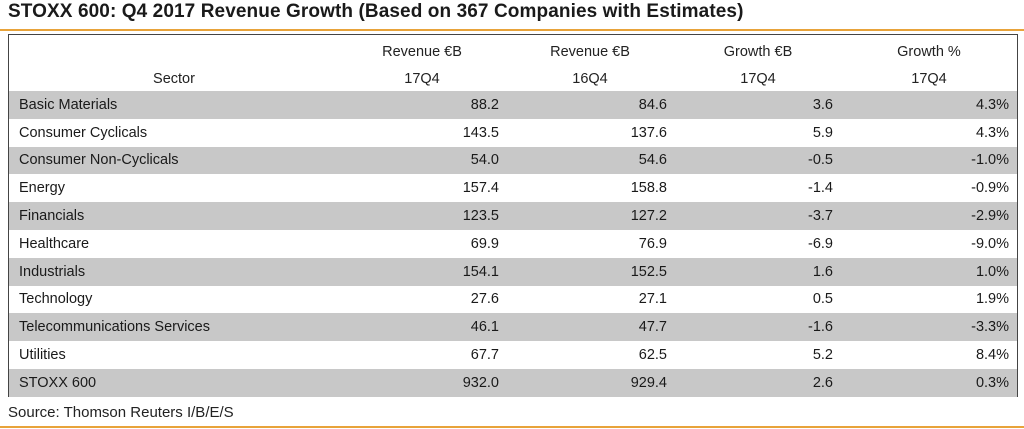  I want to click on value-cell: 0.5, so click(822, 299).